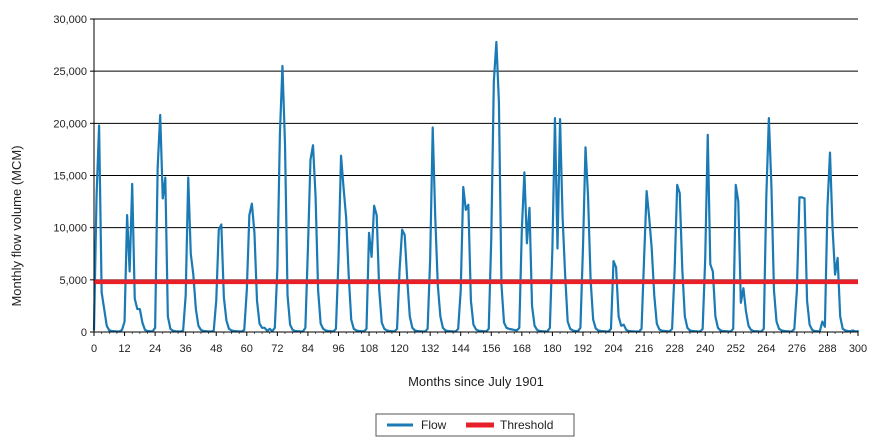 The height and width of the screenshot is (438, 869). Describe the element at coordinates (491, 349) in the screenshot. I see `x-tick-label: 156` at that location.